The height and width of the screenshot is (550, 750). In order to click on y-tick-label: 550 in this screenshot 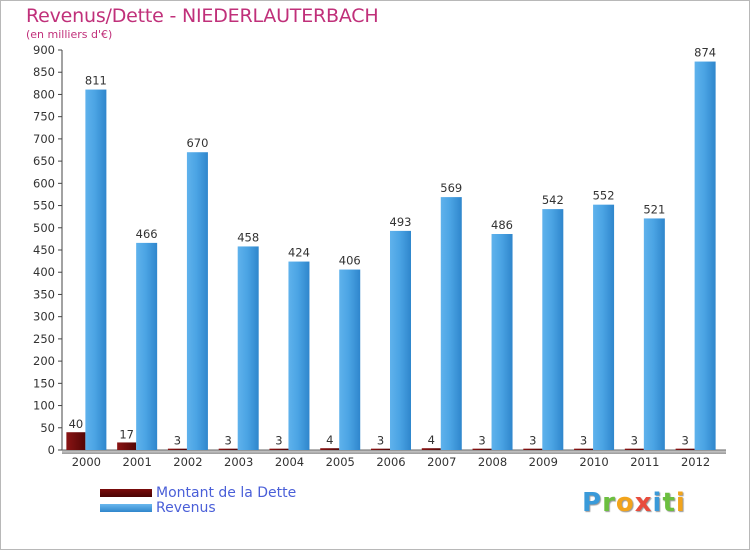, I will do `click(44, 206)`.